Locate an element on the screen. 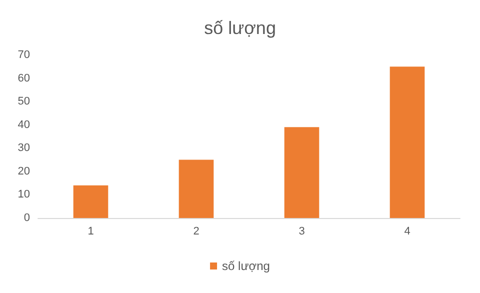 This screenshot has width=480, height=293. y-tick-label: 70 is located at coordinates (24, 55).